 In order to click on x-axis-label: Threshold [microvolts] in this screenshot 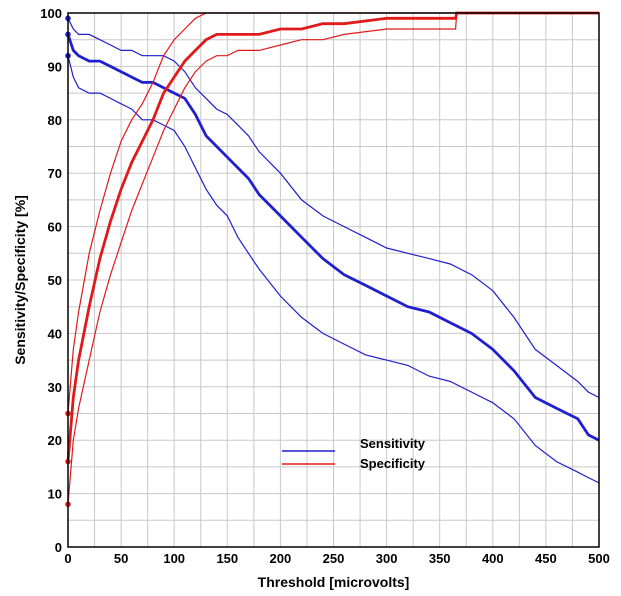, I will do `click(334, 582)`.